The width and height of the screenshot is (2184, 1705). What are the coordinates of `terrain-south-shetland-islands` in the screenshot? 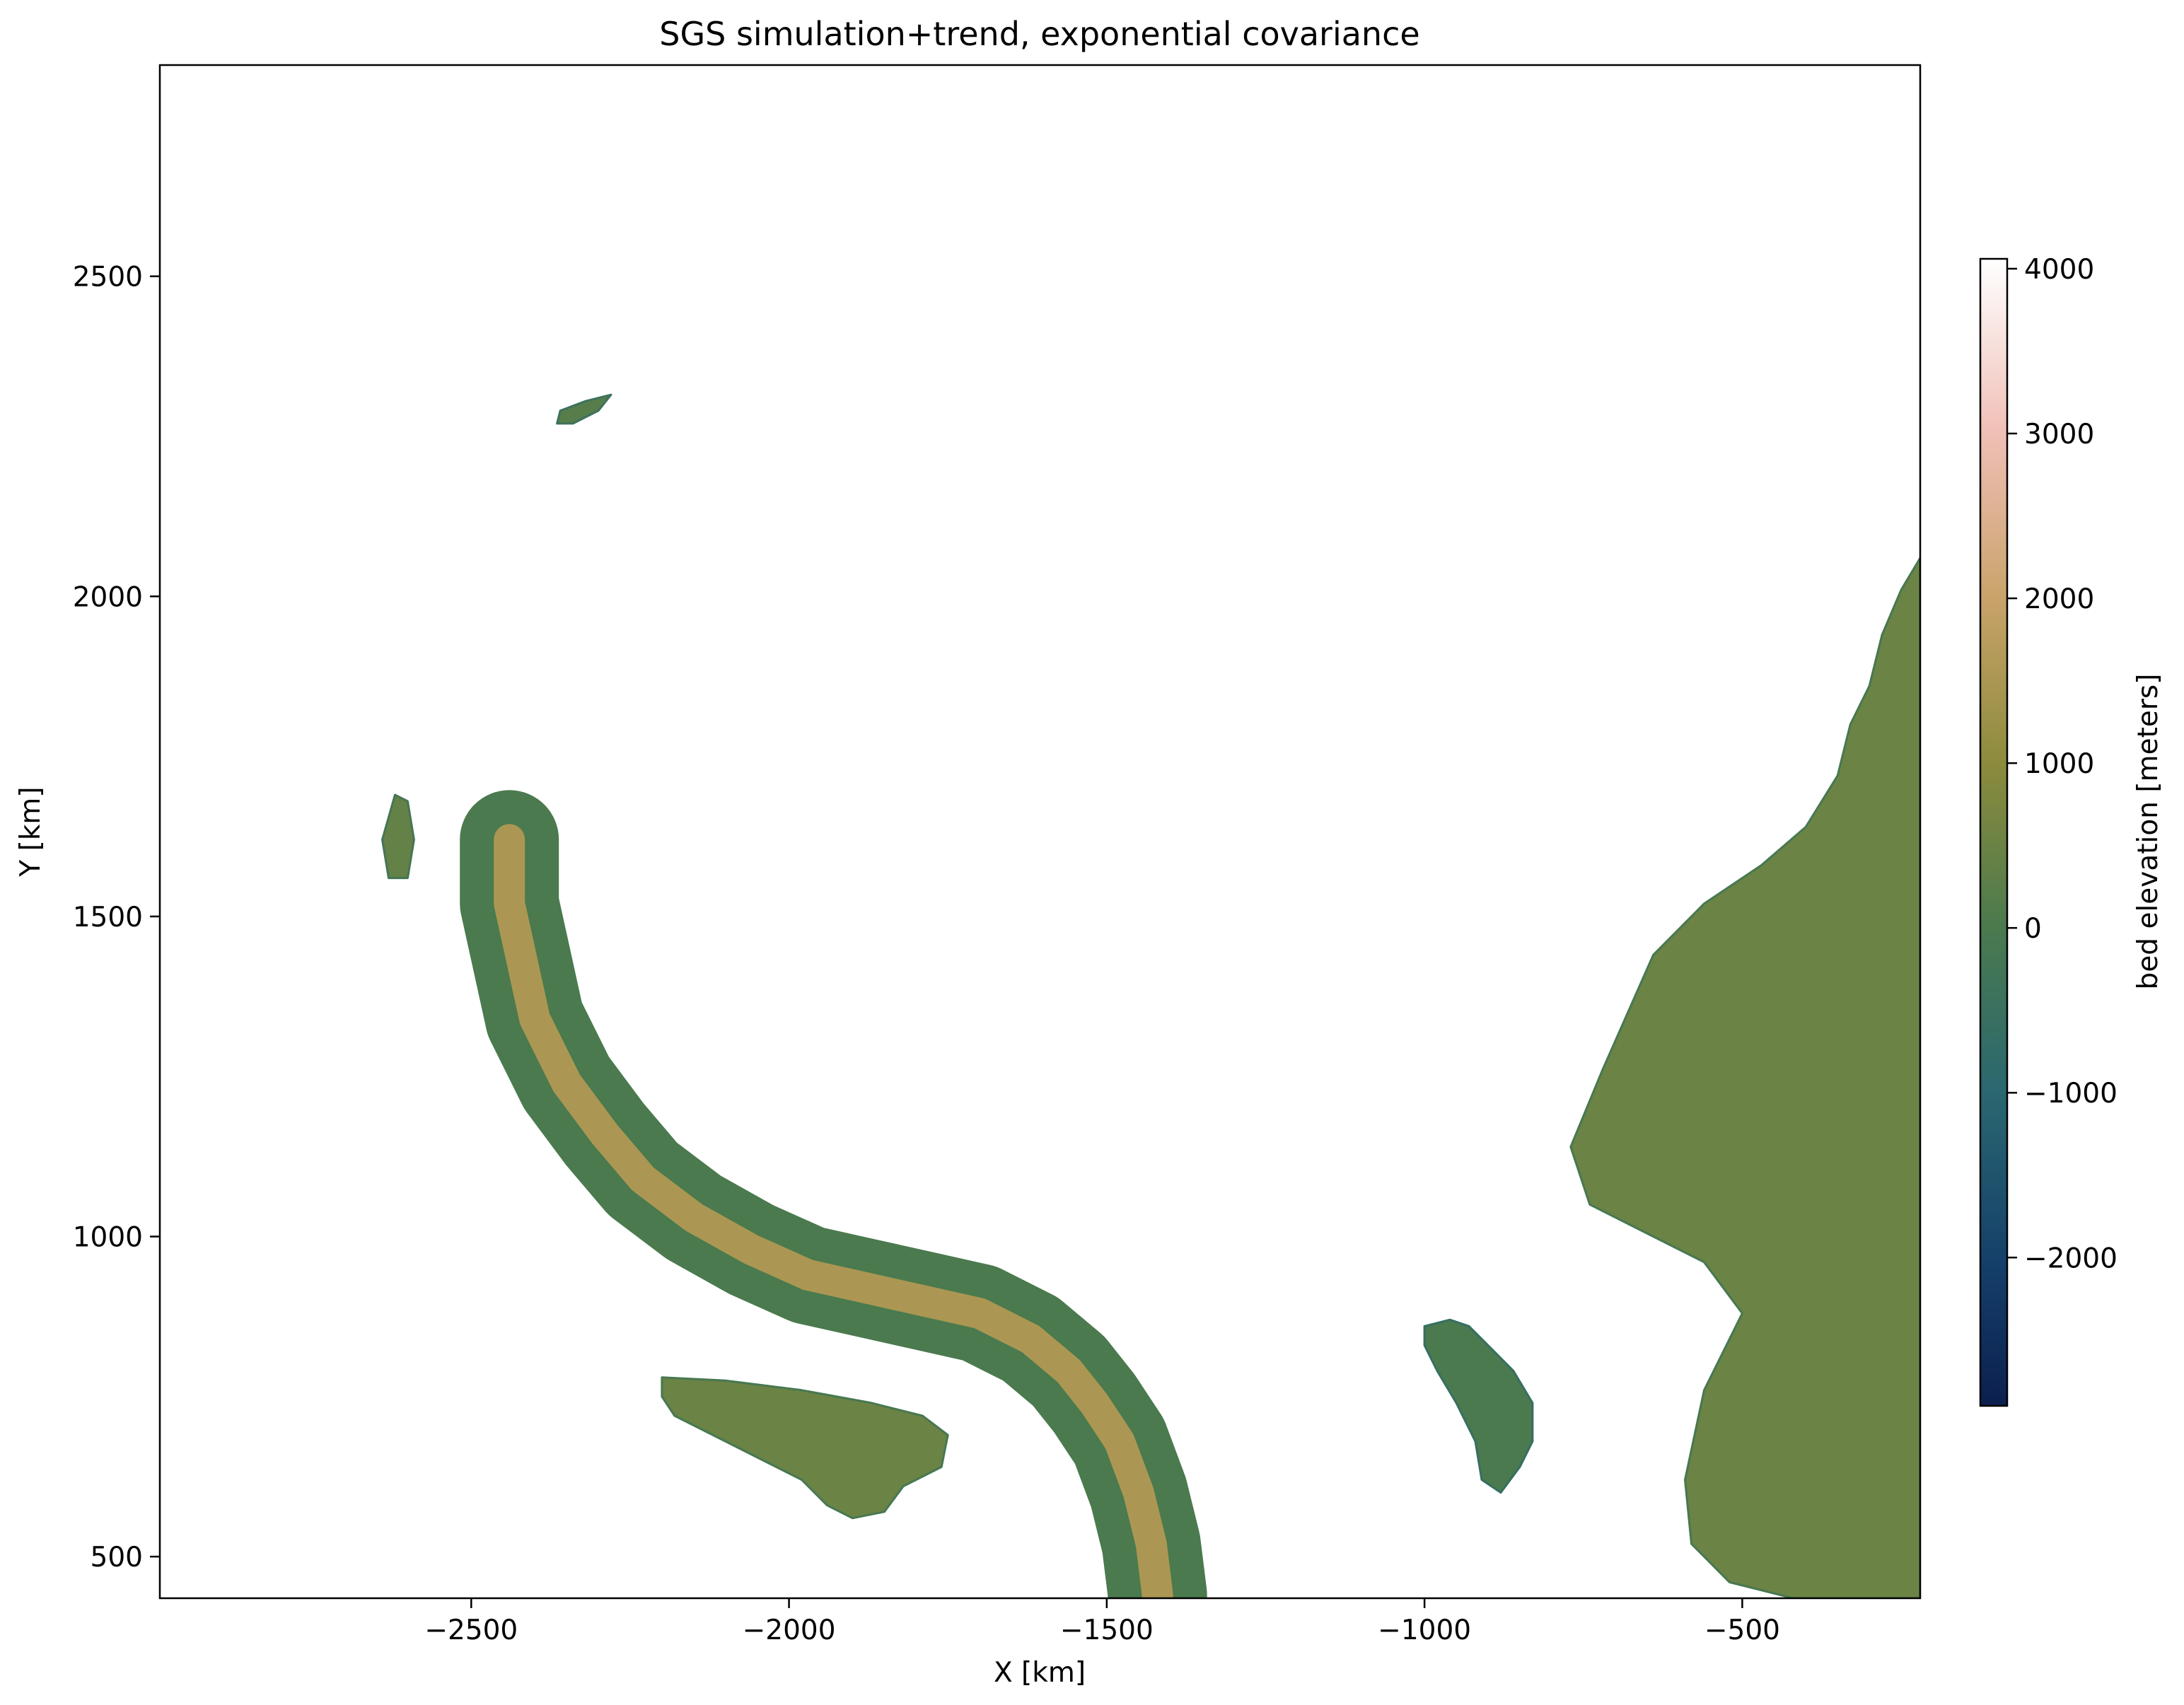 It's located at (398, 836).